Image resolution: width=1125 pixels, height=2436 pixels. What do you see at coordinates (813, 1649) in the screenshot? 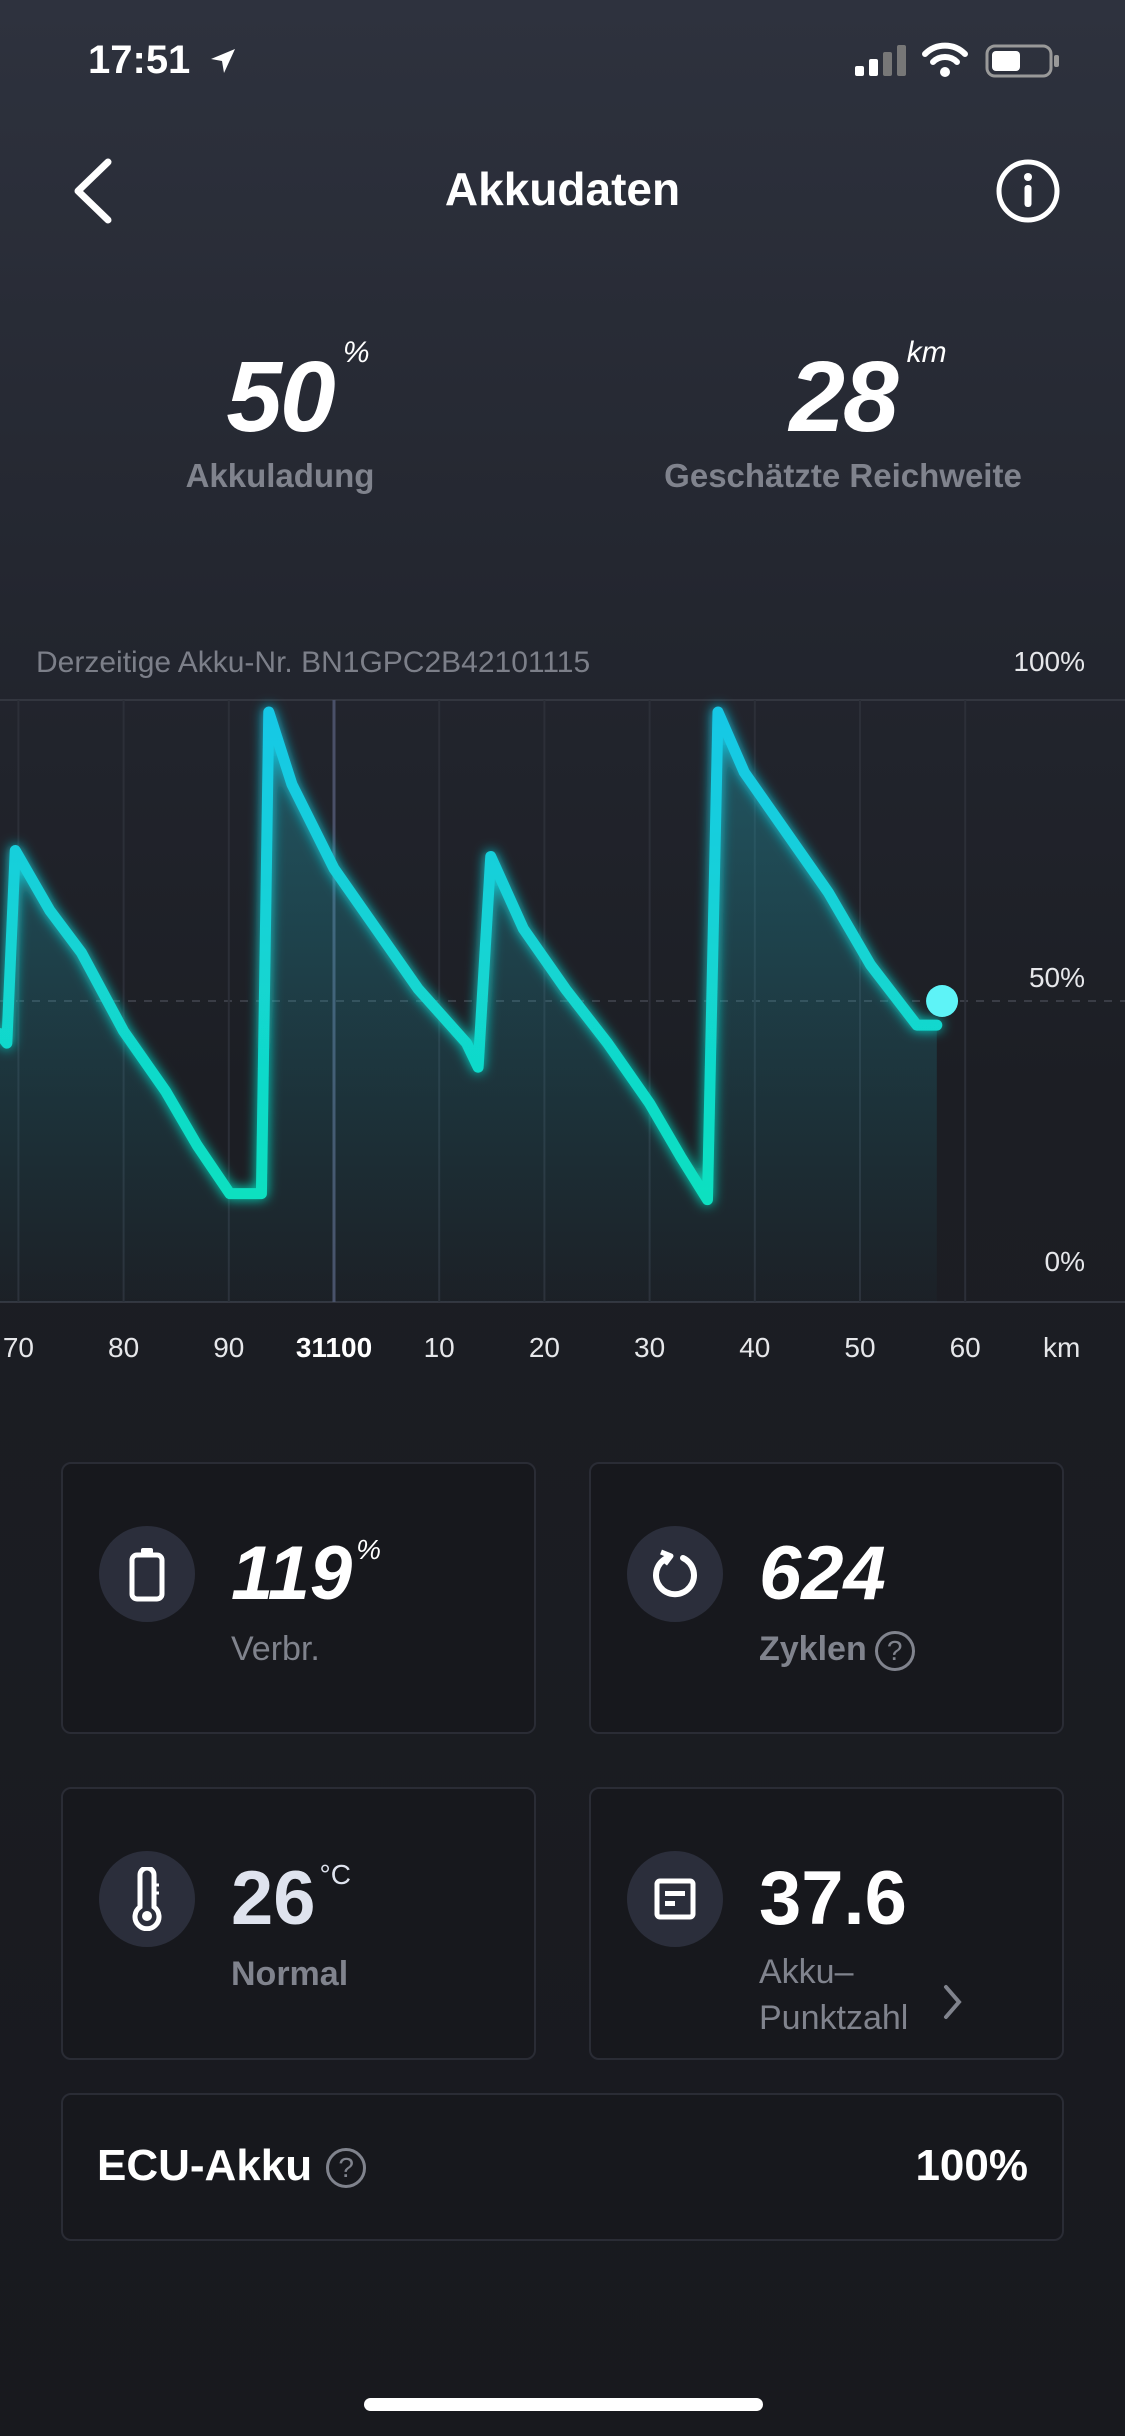
I see `cycles-label: Zyklen` at bounding box center [813, 1649].